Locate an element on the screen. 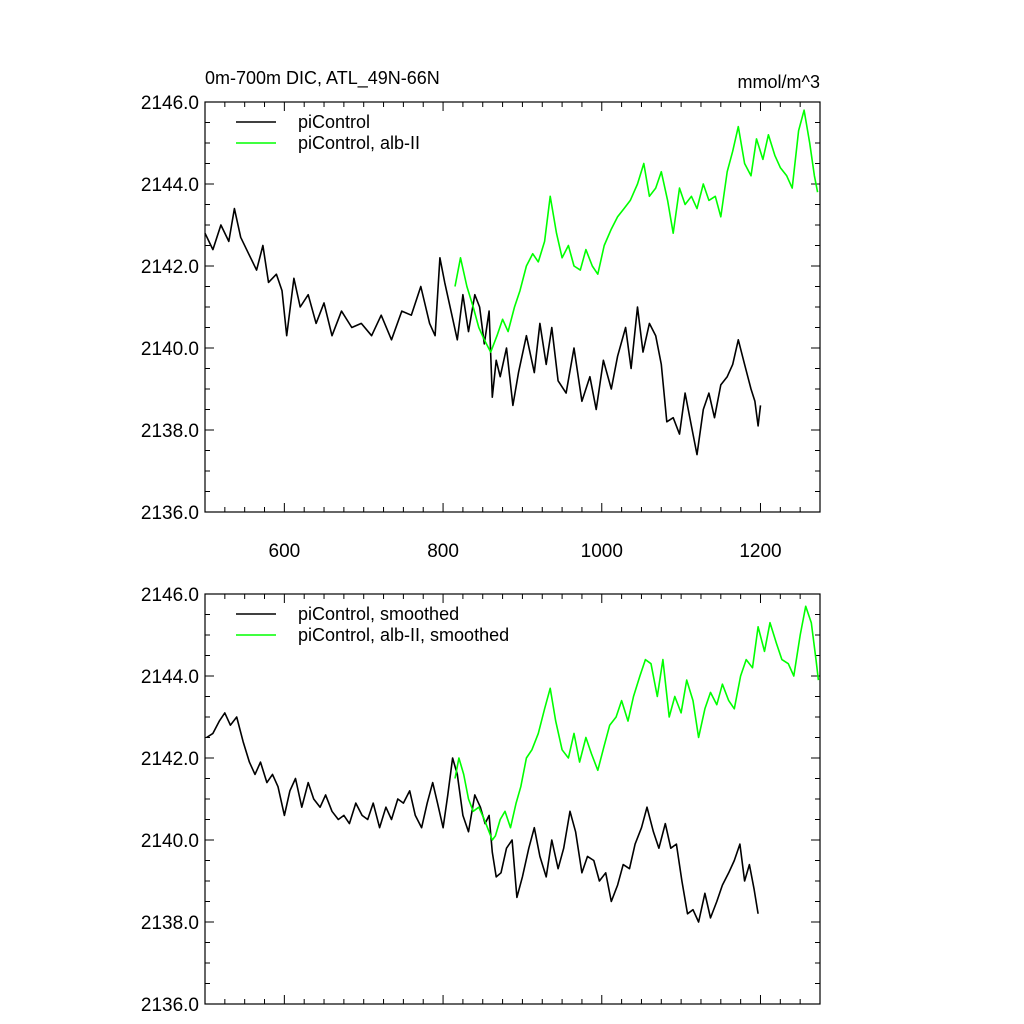 This screenshot has width=1024, height=1024. top-panel-units: mmol/m^3 is located at coordinates (779, 82).